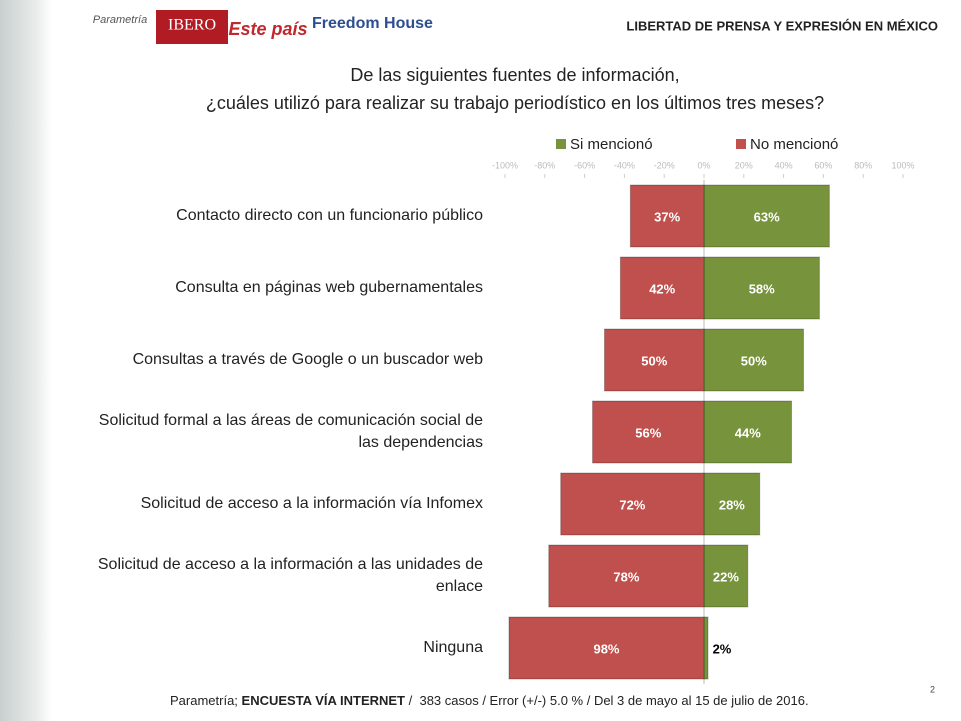  I want to click on logo: Freedom House, so click(372, 23).